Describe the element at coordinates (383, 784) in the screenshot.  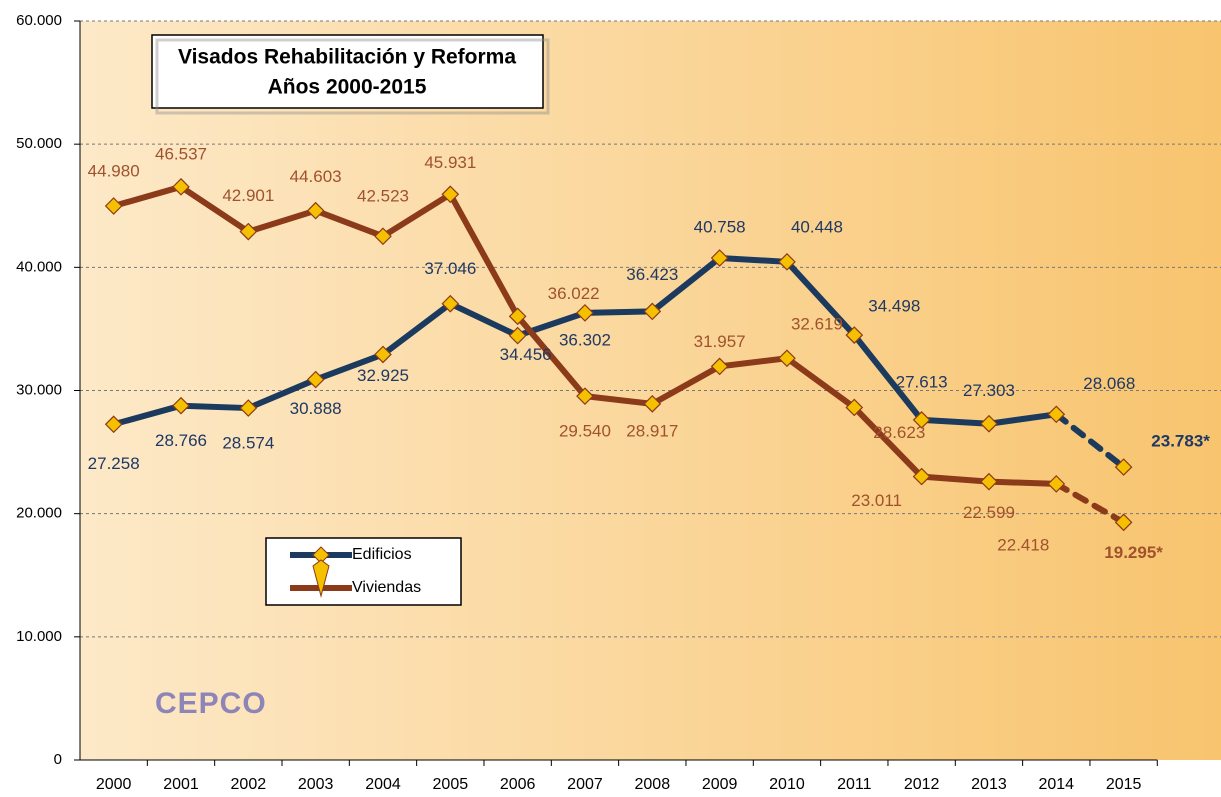
I see `x-tick-label: 2004` at that location.